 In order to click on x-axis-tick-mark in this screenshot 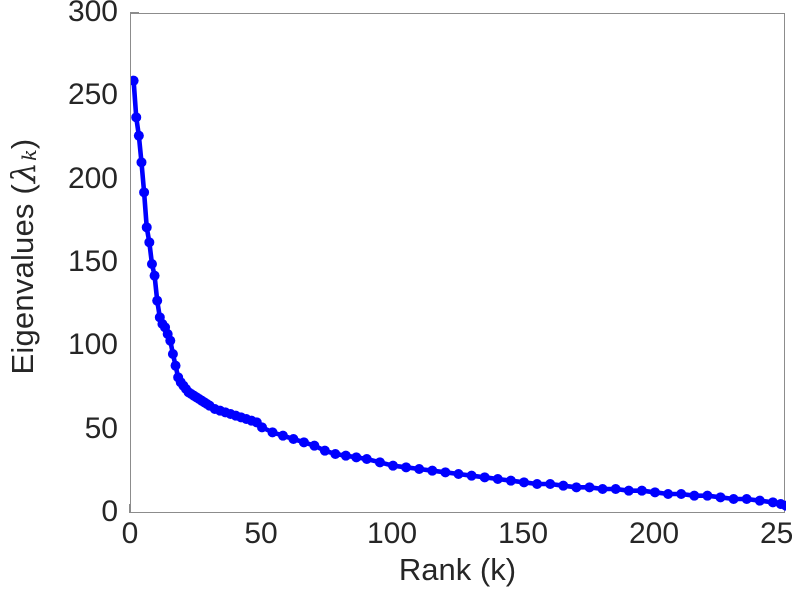, I will do `click(130, 508)`.